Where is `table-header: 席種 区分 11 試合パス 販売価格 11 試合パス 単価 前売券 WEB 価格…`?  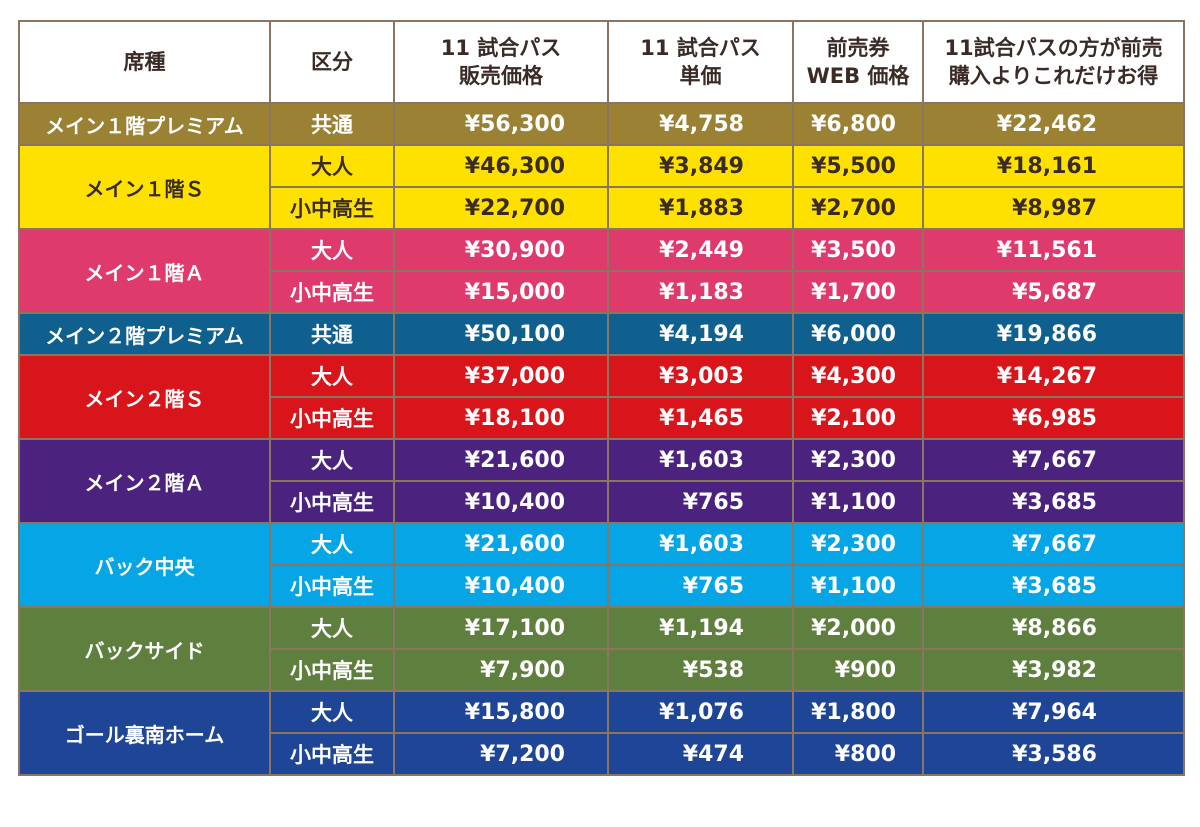 table-header: 席種 区分 11 試合パス 販売価格 11 試合パス 単価 前売券 WEB 価格… is located at coordinates (601, 62).